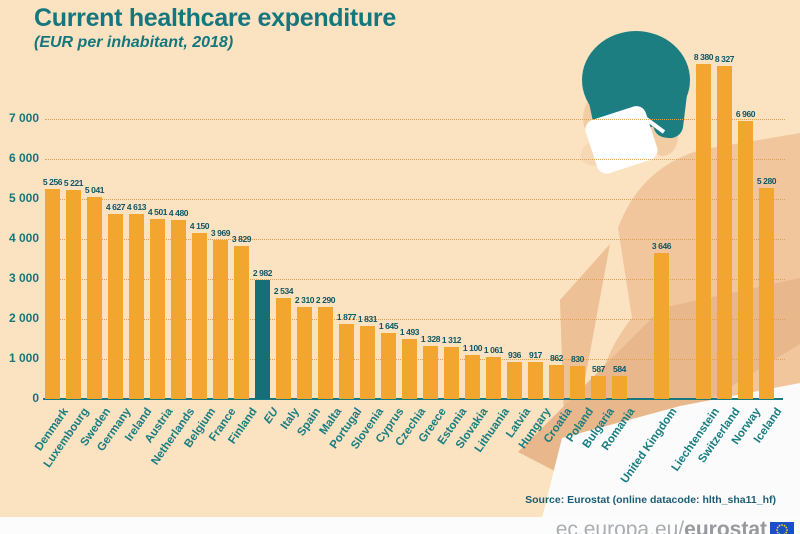  Describe the element at coordinates (669, 458) in the screenshot. I see `coat-shape` at that location.